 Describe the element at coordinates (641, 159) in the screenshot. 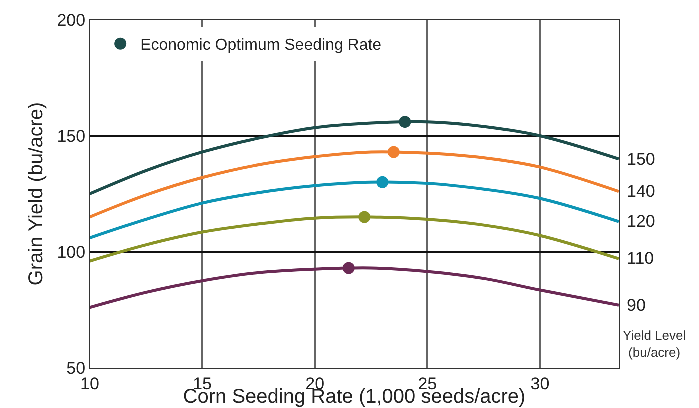

I see `series-label: 150` at that location.